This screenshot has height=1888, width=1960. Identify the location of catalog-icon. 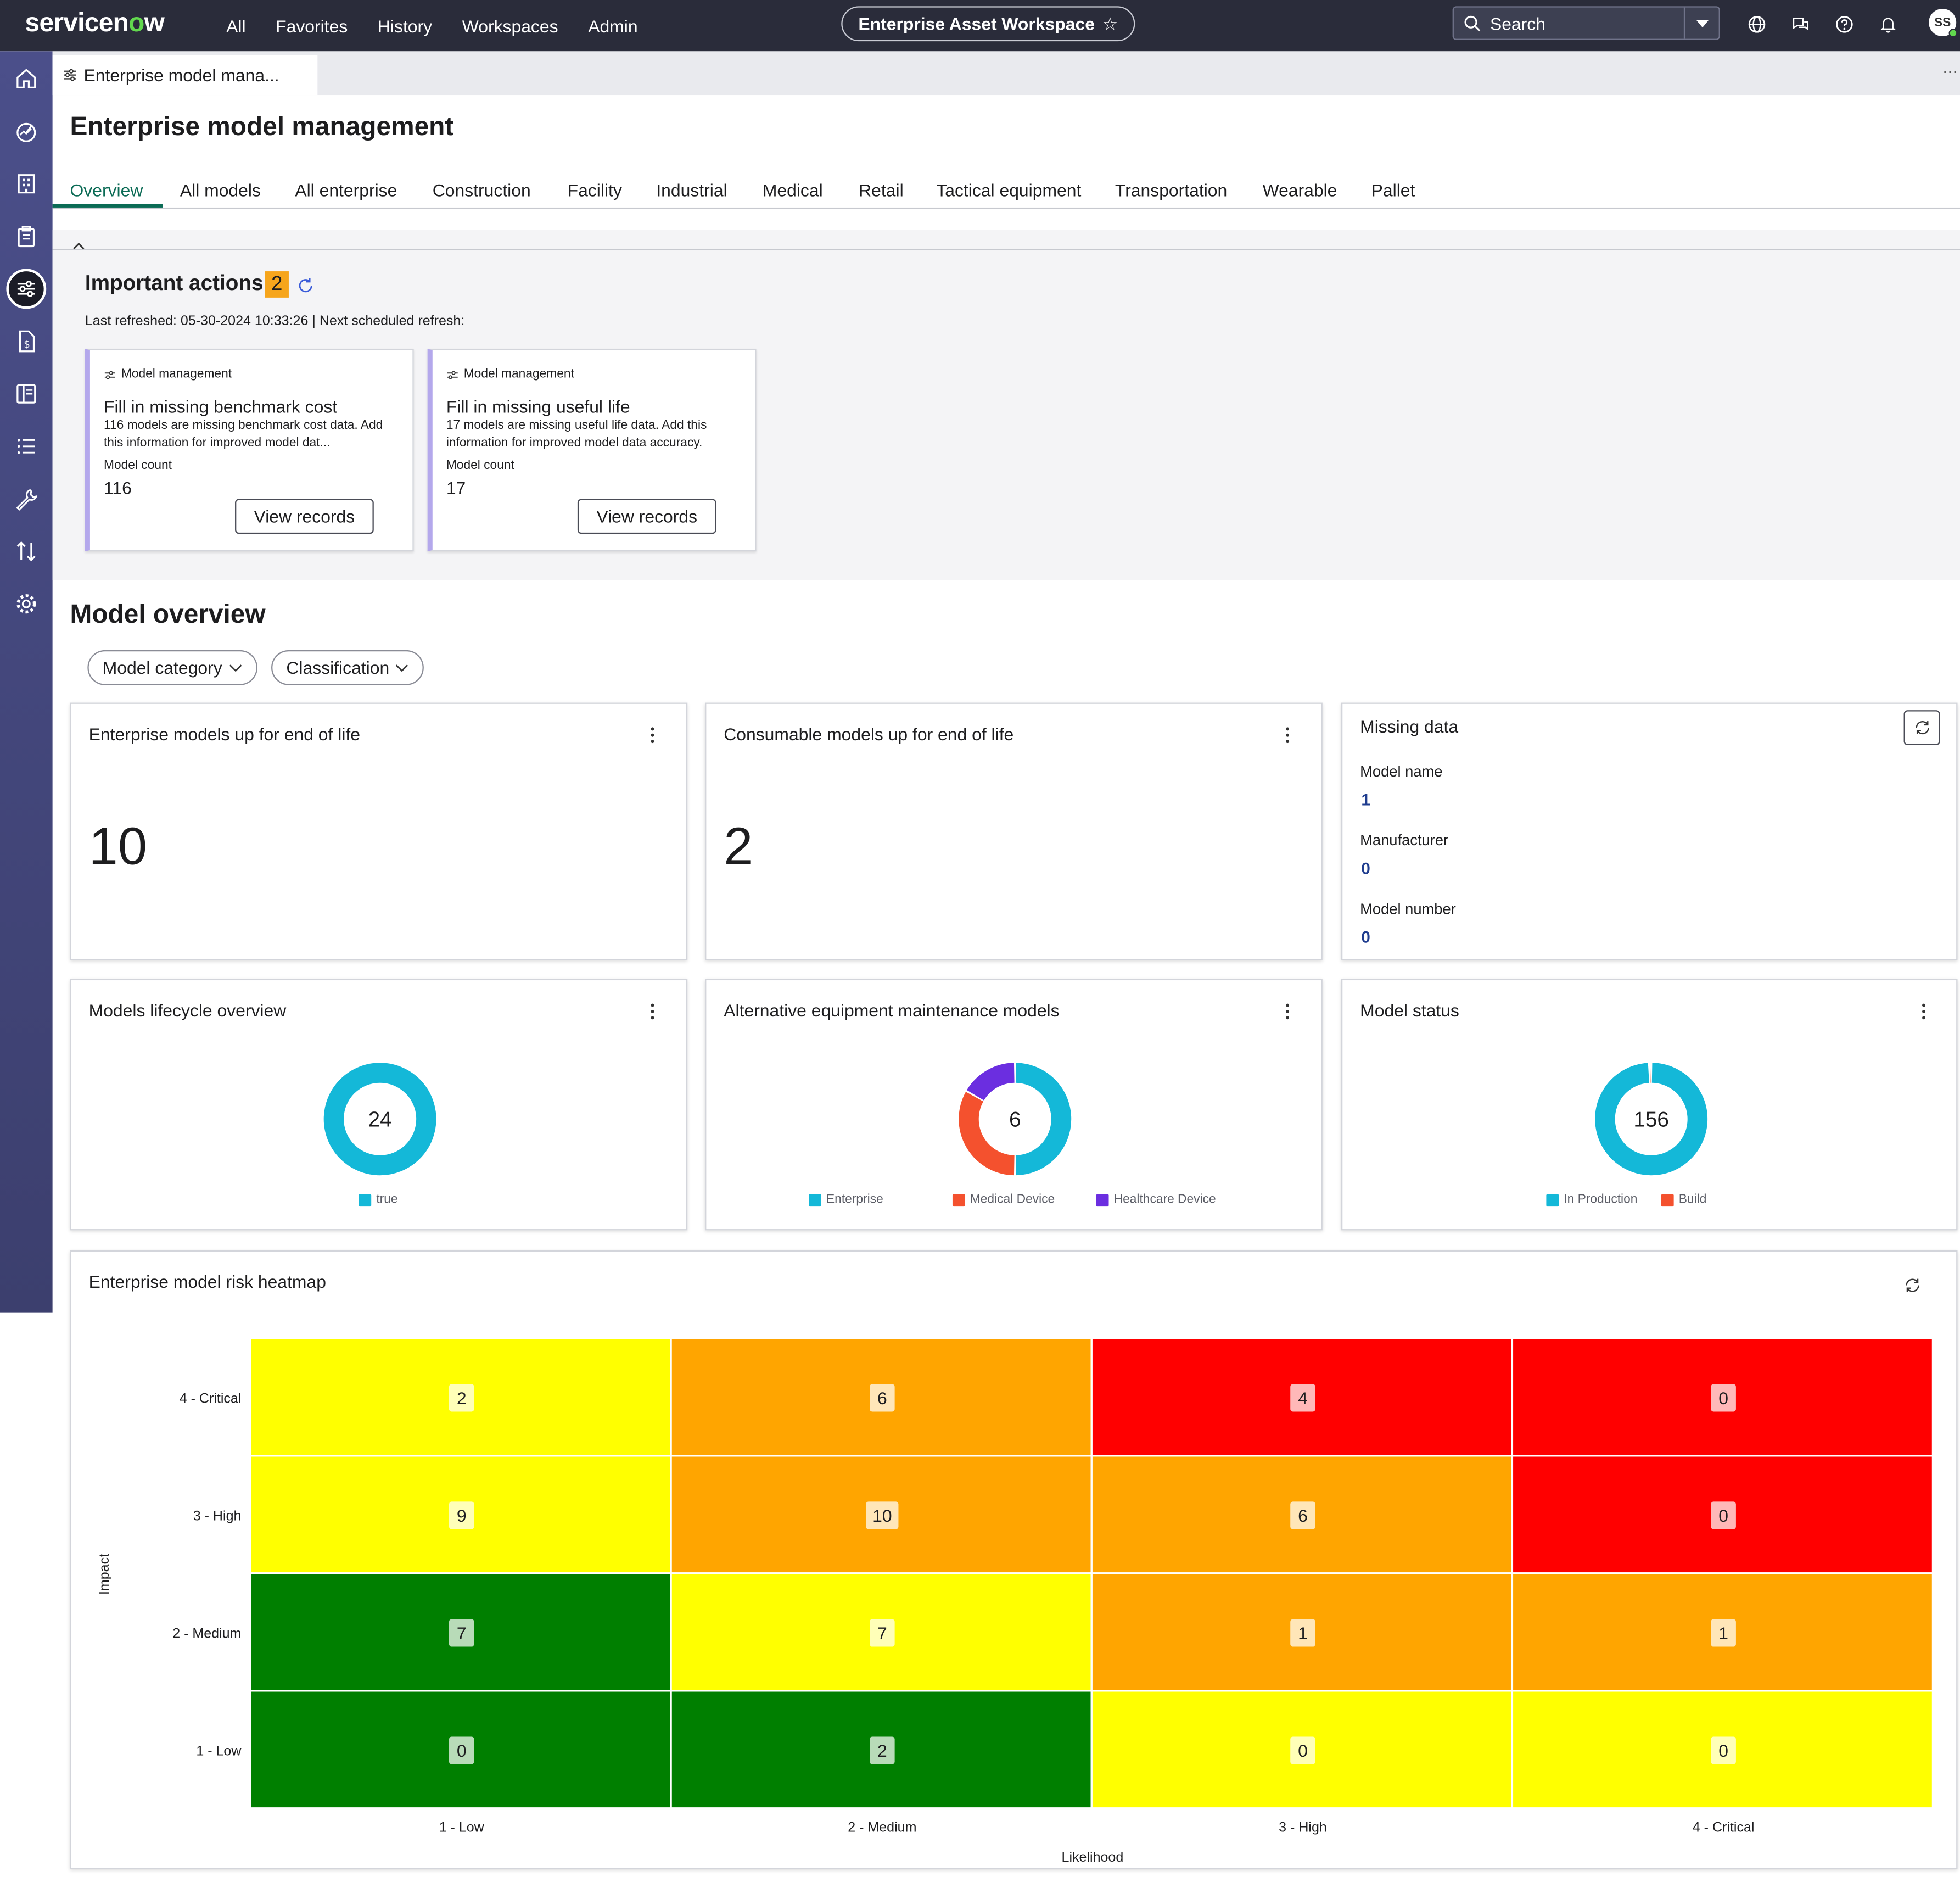
(26, 393).